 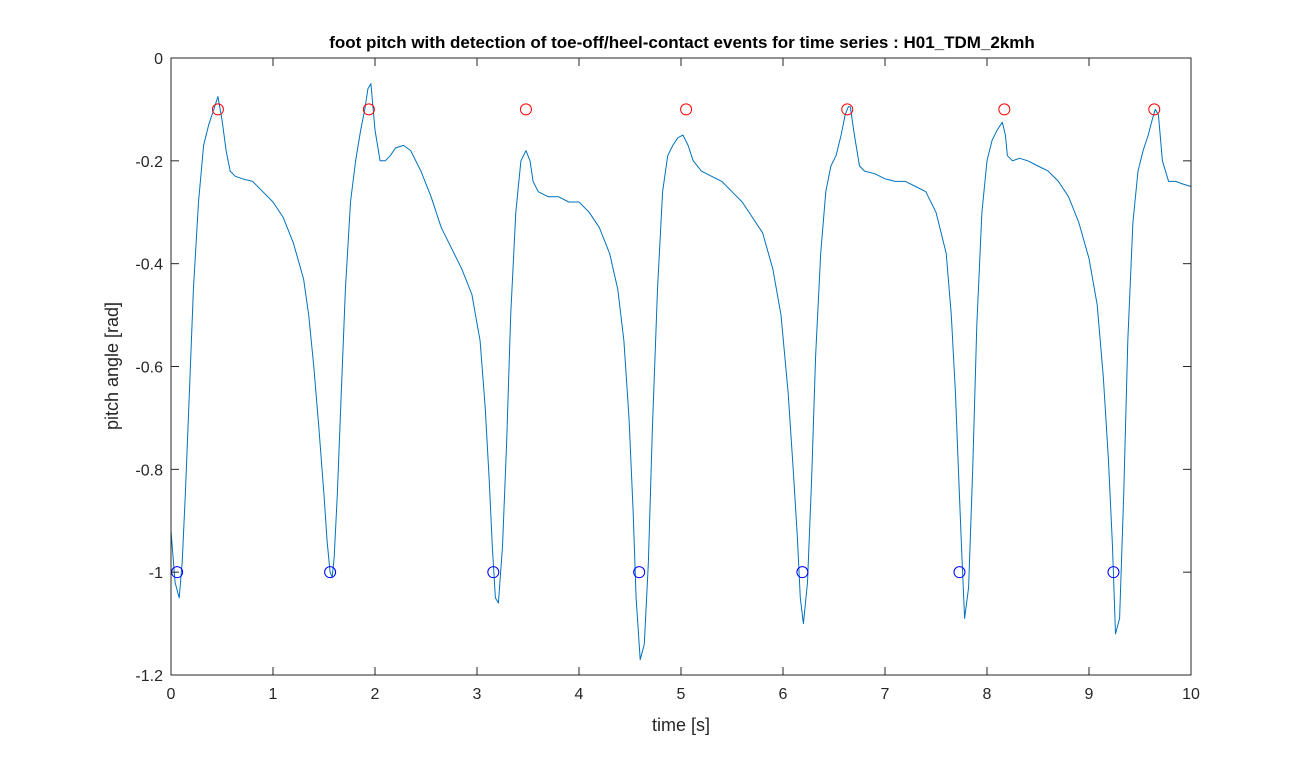 I want to click on y-tick-label: -0.6, so click(x=149, y=368).